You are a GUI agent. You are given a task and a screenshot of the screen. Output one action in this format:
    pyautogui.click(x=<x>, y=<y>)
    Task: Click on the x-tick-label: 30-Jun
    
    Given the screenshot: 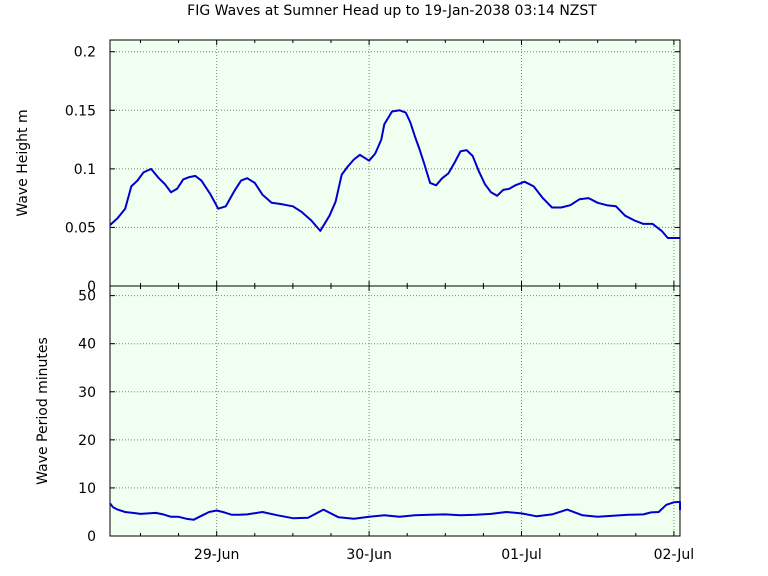 What is the action you would take?
    pyautogui.click(x=369, y=555)
    